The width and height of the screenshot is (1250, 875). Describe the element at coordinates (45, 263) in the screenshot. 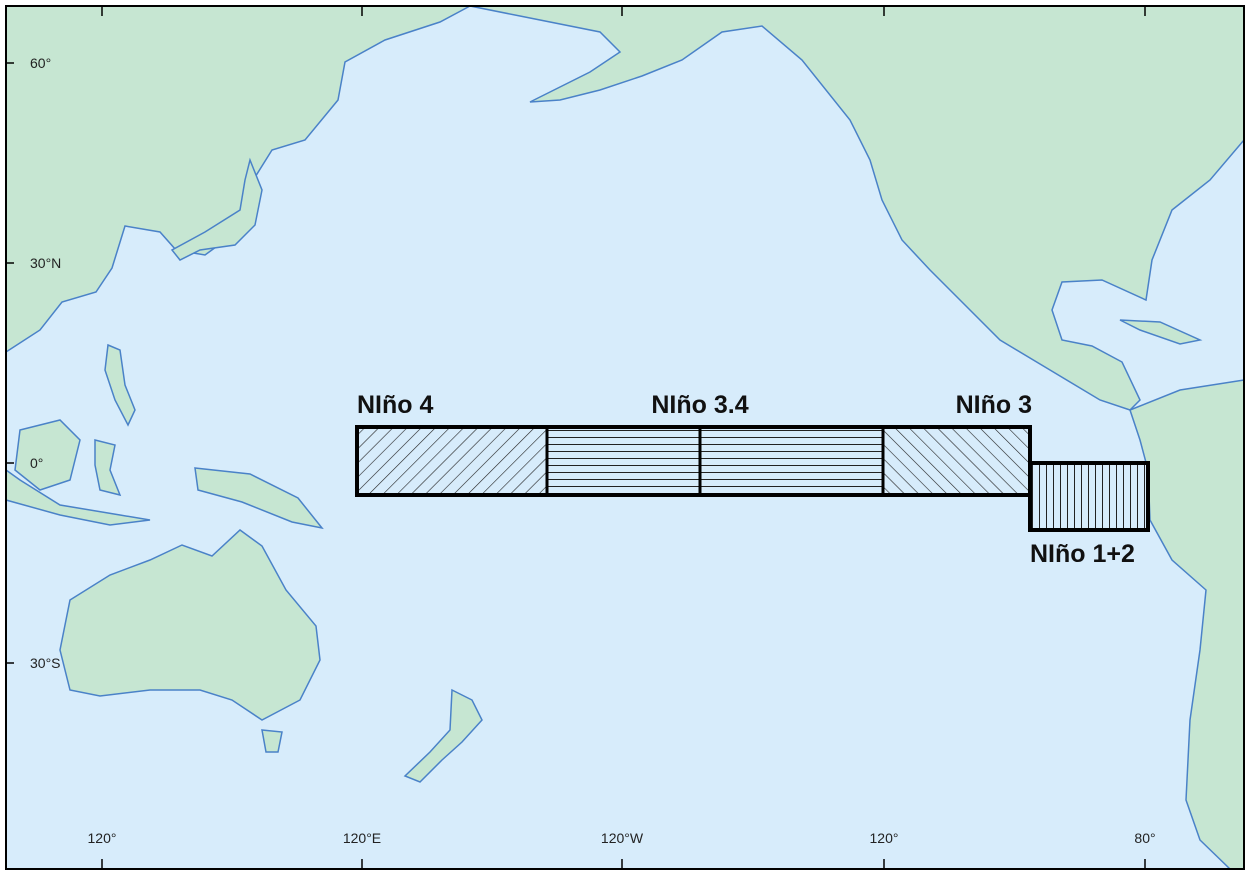

I see `lat-label: 30°N` at that location.